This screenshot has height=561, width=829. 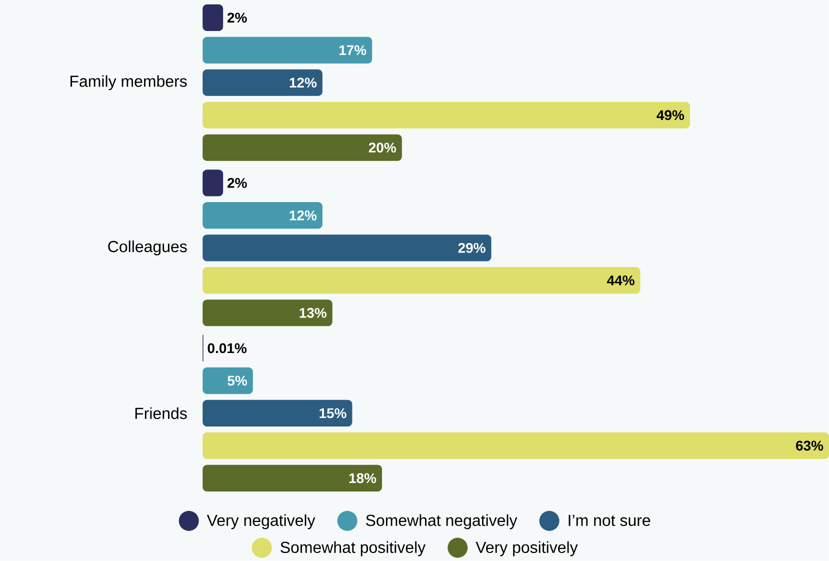 What do you see at coordinates (147, 248) in the screenshot?
I see `y-tick-label: Colleagues` at bounding box center [147, 248].